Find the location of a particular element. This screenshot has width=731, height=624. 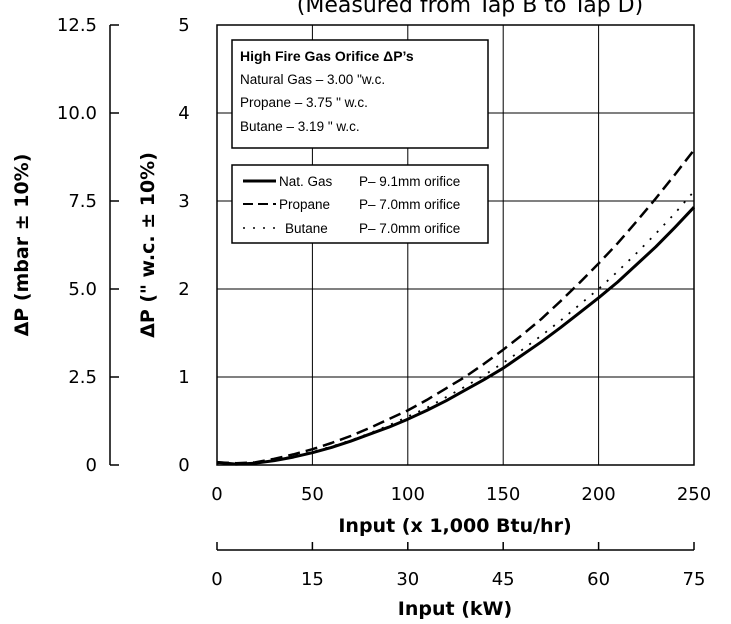

x-tick-label: 0 is located at coordinates (216, 494).